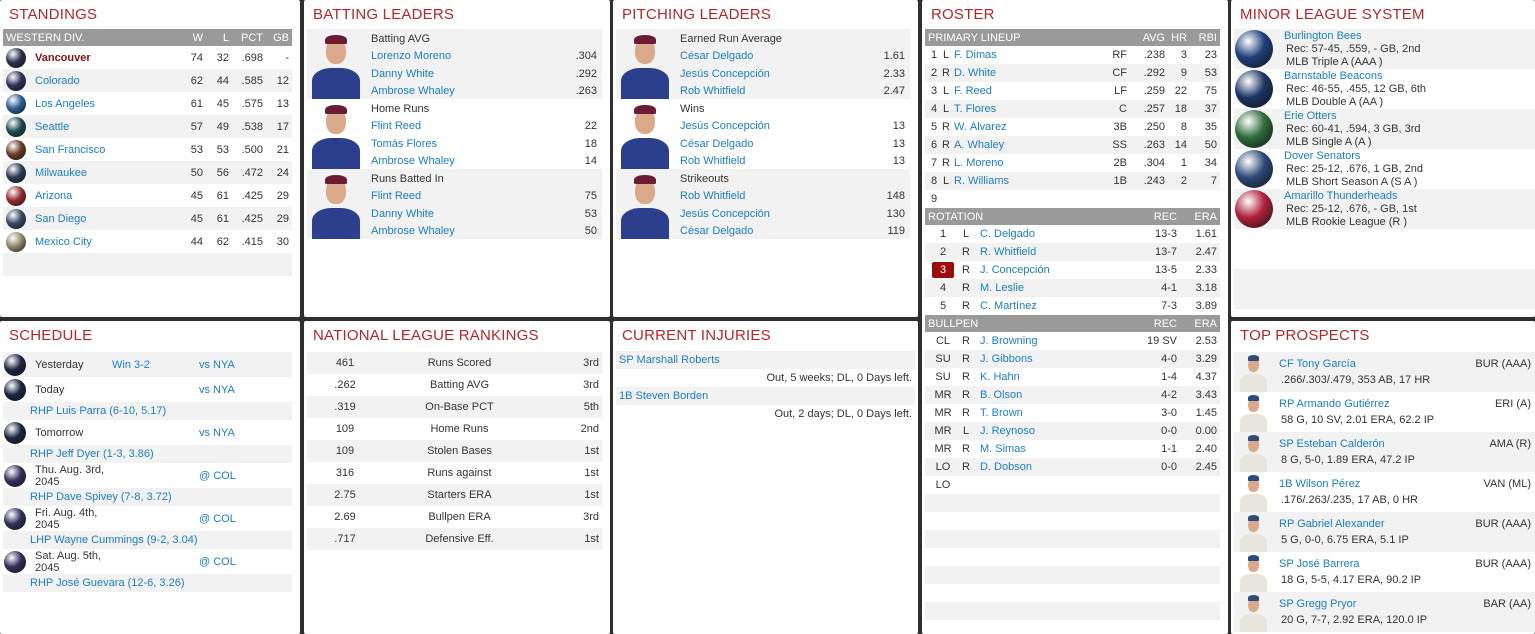 The image size is (1535, 634). Describe the element at coordinates (1072, 431) in the screenshot. I see `bullpen-row: MR L J. Reynoso 0-0 0.00` at that location.